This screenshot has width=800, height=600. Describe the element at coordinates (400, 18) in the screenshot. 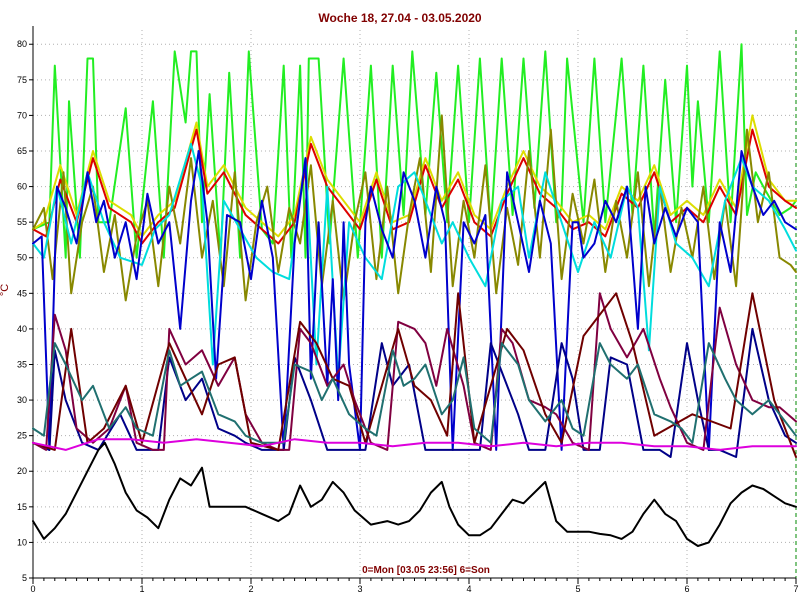

I see `chart-title: Woche 18, 27.04 - 03.05.2020` at that location.